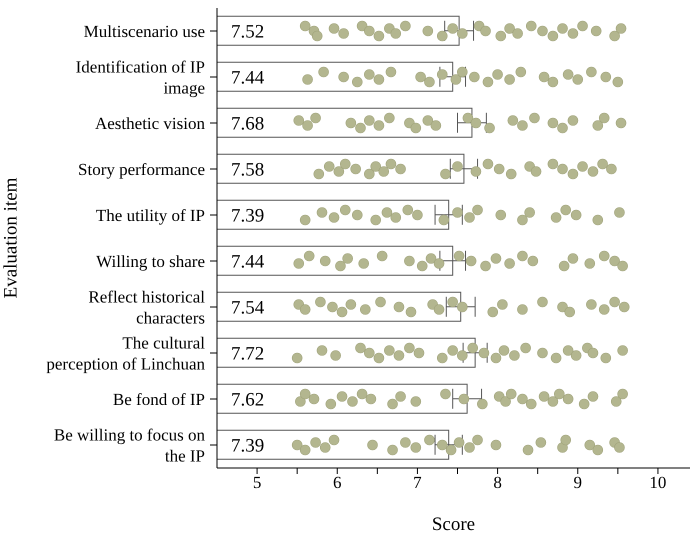 This screenshot has width=694, height=548. Describe the element at coordinates (454, 524) in the screenshot. I see `x-axis-title: Score` at that location.